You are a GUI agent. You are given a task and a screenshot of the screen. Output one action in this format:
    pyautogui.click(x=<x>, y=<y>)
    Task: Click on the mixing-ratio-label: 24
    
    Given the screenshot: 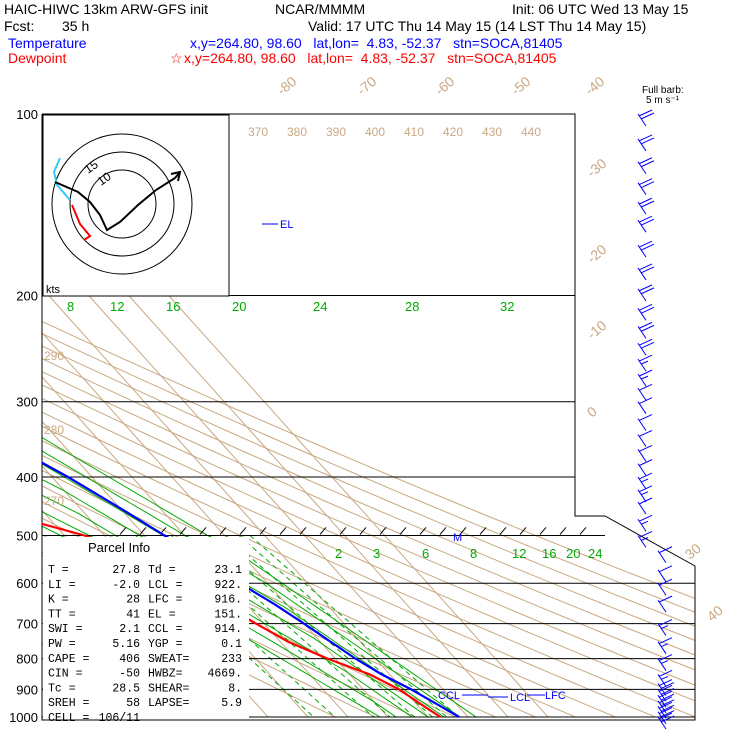 What is the action you would take?
    pyautogui.click(x=320, y=306)
    